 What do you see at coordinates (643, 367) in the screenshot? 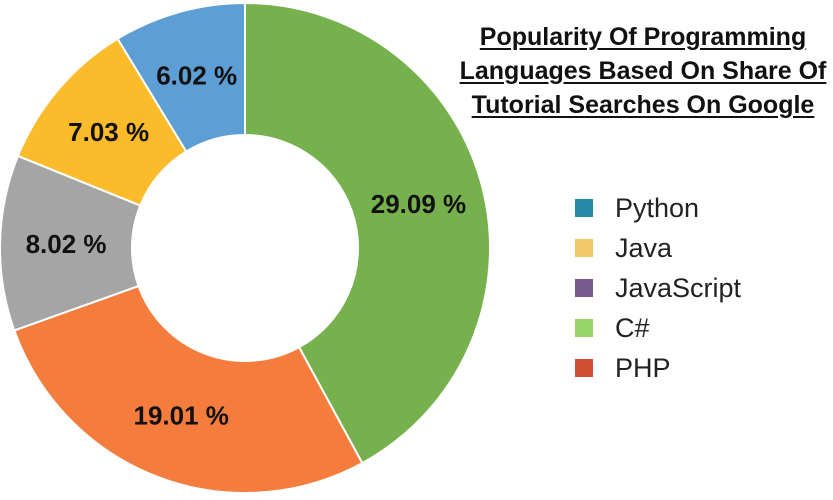
I see `legend-label: PHP` at bounding box center [643, 367].